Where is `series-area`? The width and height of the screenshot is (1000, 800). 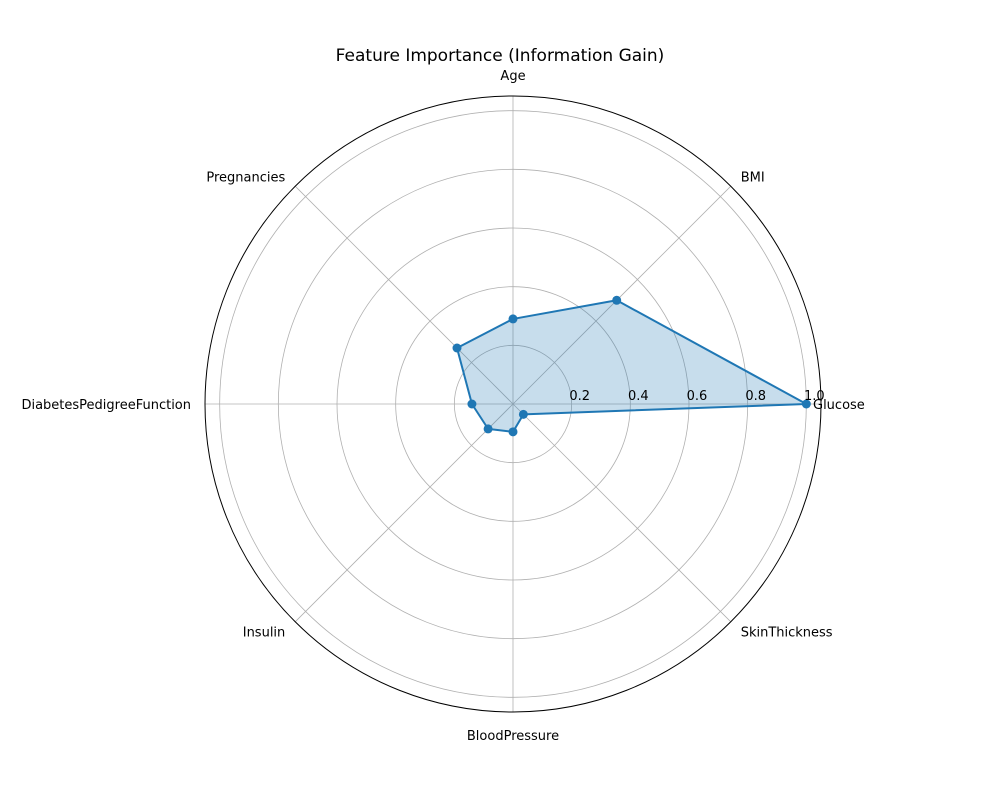 series-area is located at coordinates (632, 366).